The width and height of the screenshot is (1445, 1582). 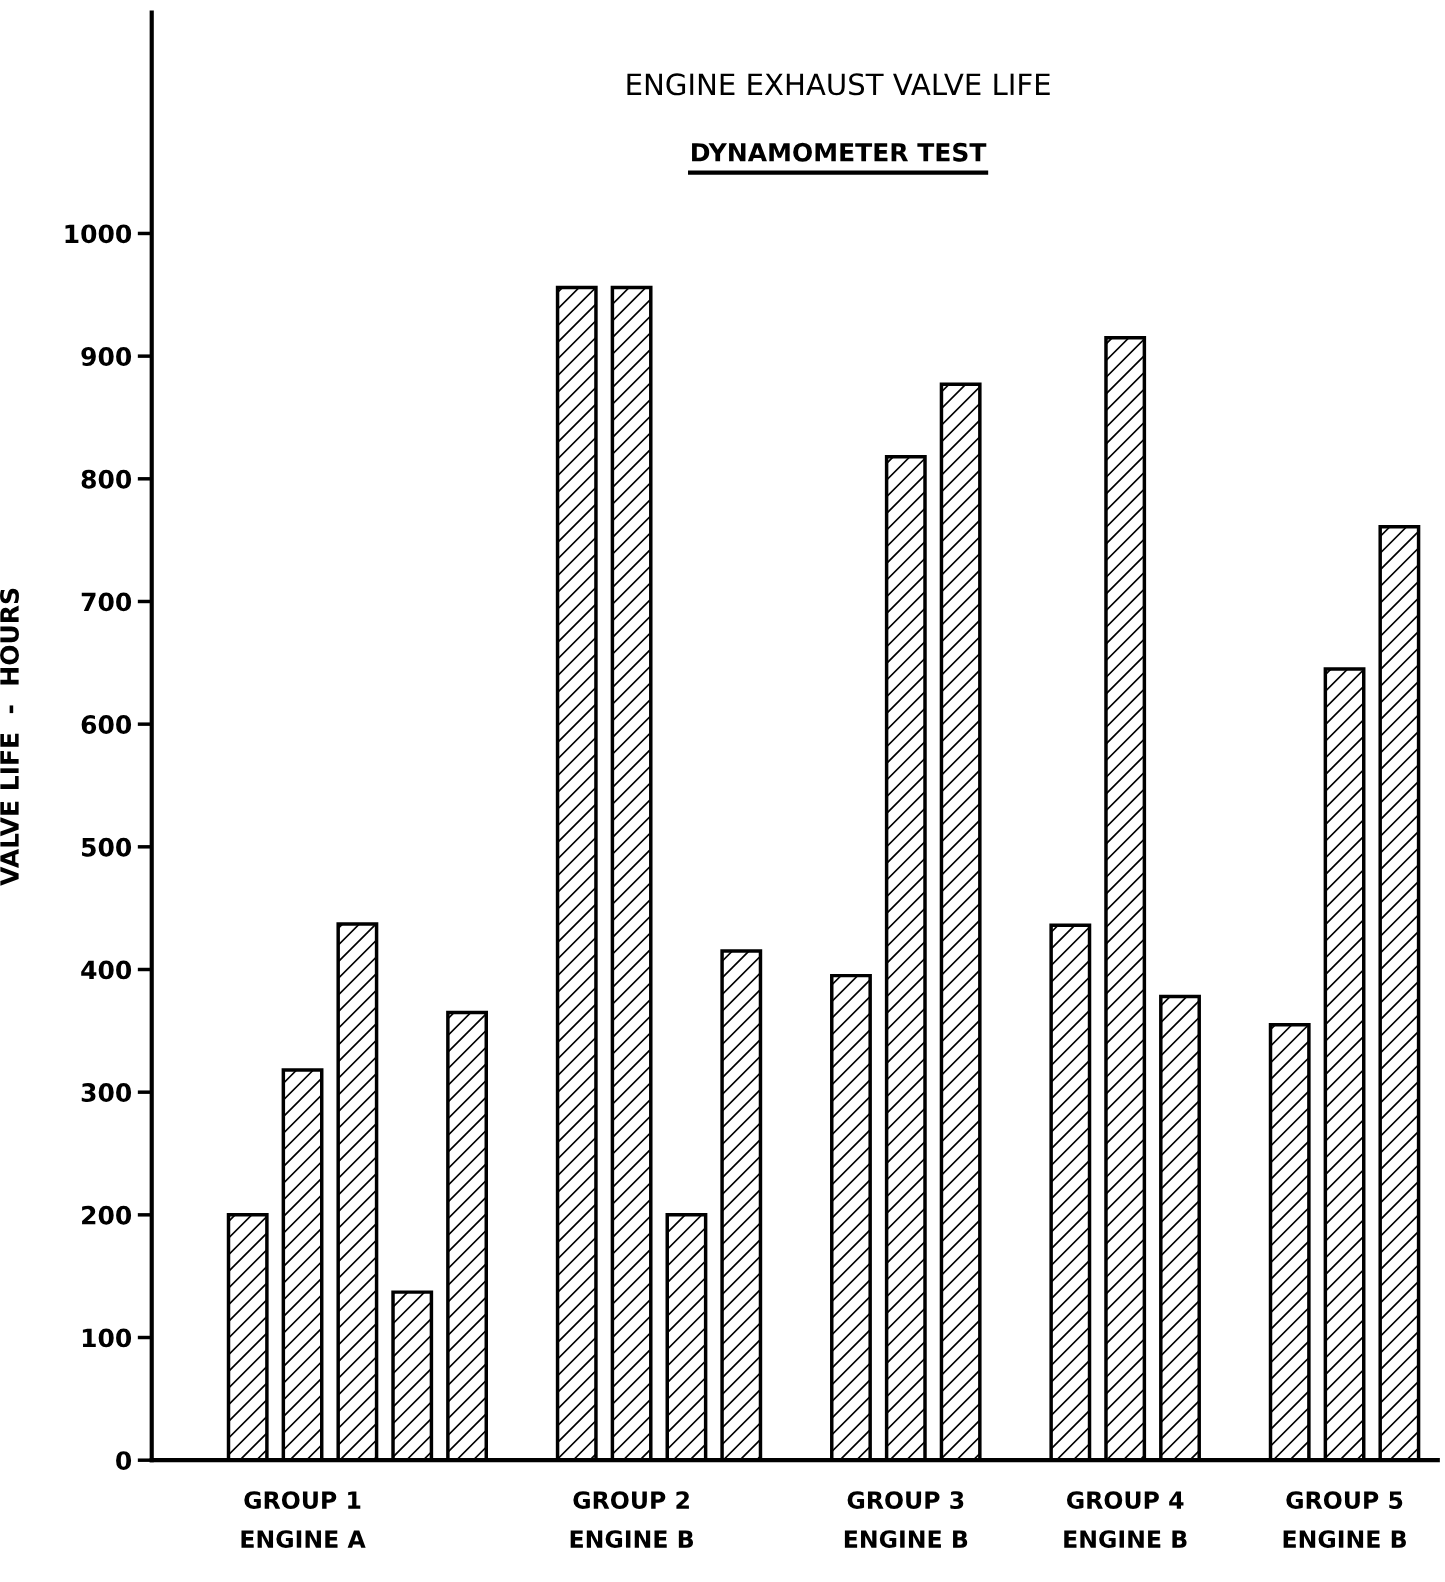 What do you see at coordinates (838, 84) in the screenshot?
I see `text: ENGINE EXHAUST VALVE LIFE` at bounding box center [838, 84].